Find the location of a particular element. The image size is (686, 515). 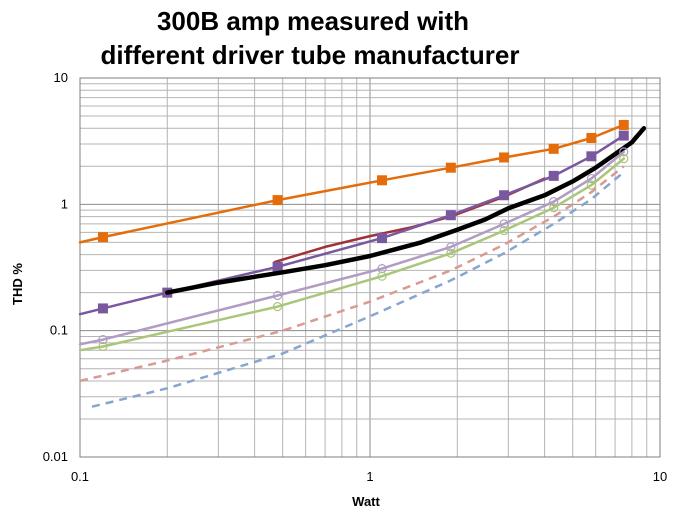

y-tick-label: 10 is located at coordinates (61, 77).